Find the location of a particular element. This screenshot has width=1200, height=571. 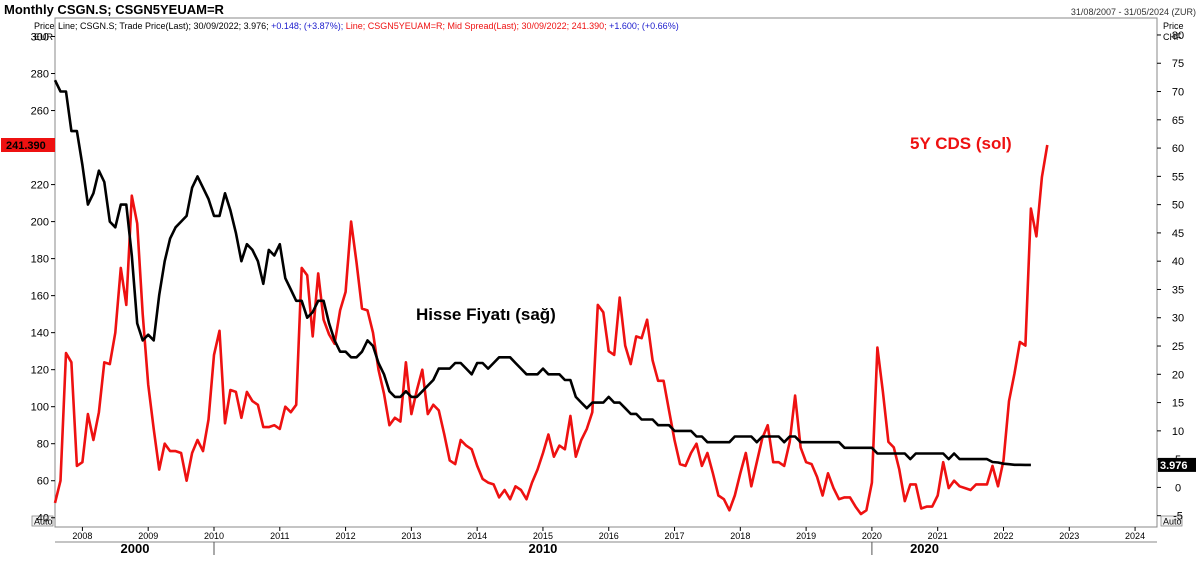

left-tick-label: 80 is located at coordinates (43, 445).